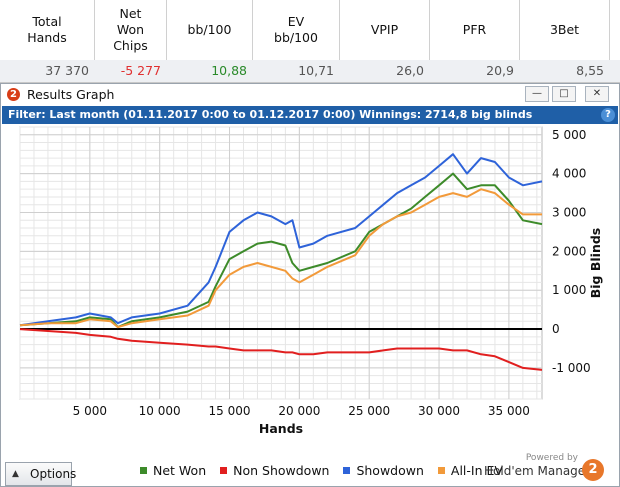 The image size is (620, 487). I want to click on y-axis-label: Big Blinds, so click(595, 263).